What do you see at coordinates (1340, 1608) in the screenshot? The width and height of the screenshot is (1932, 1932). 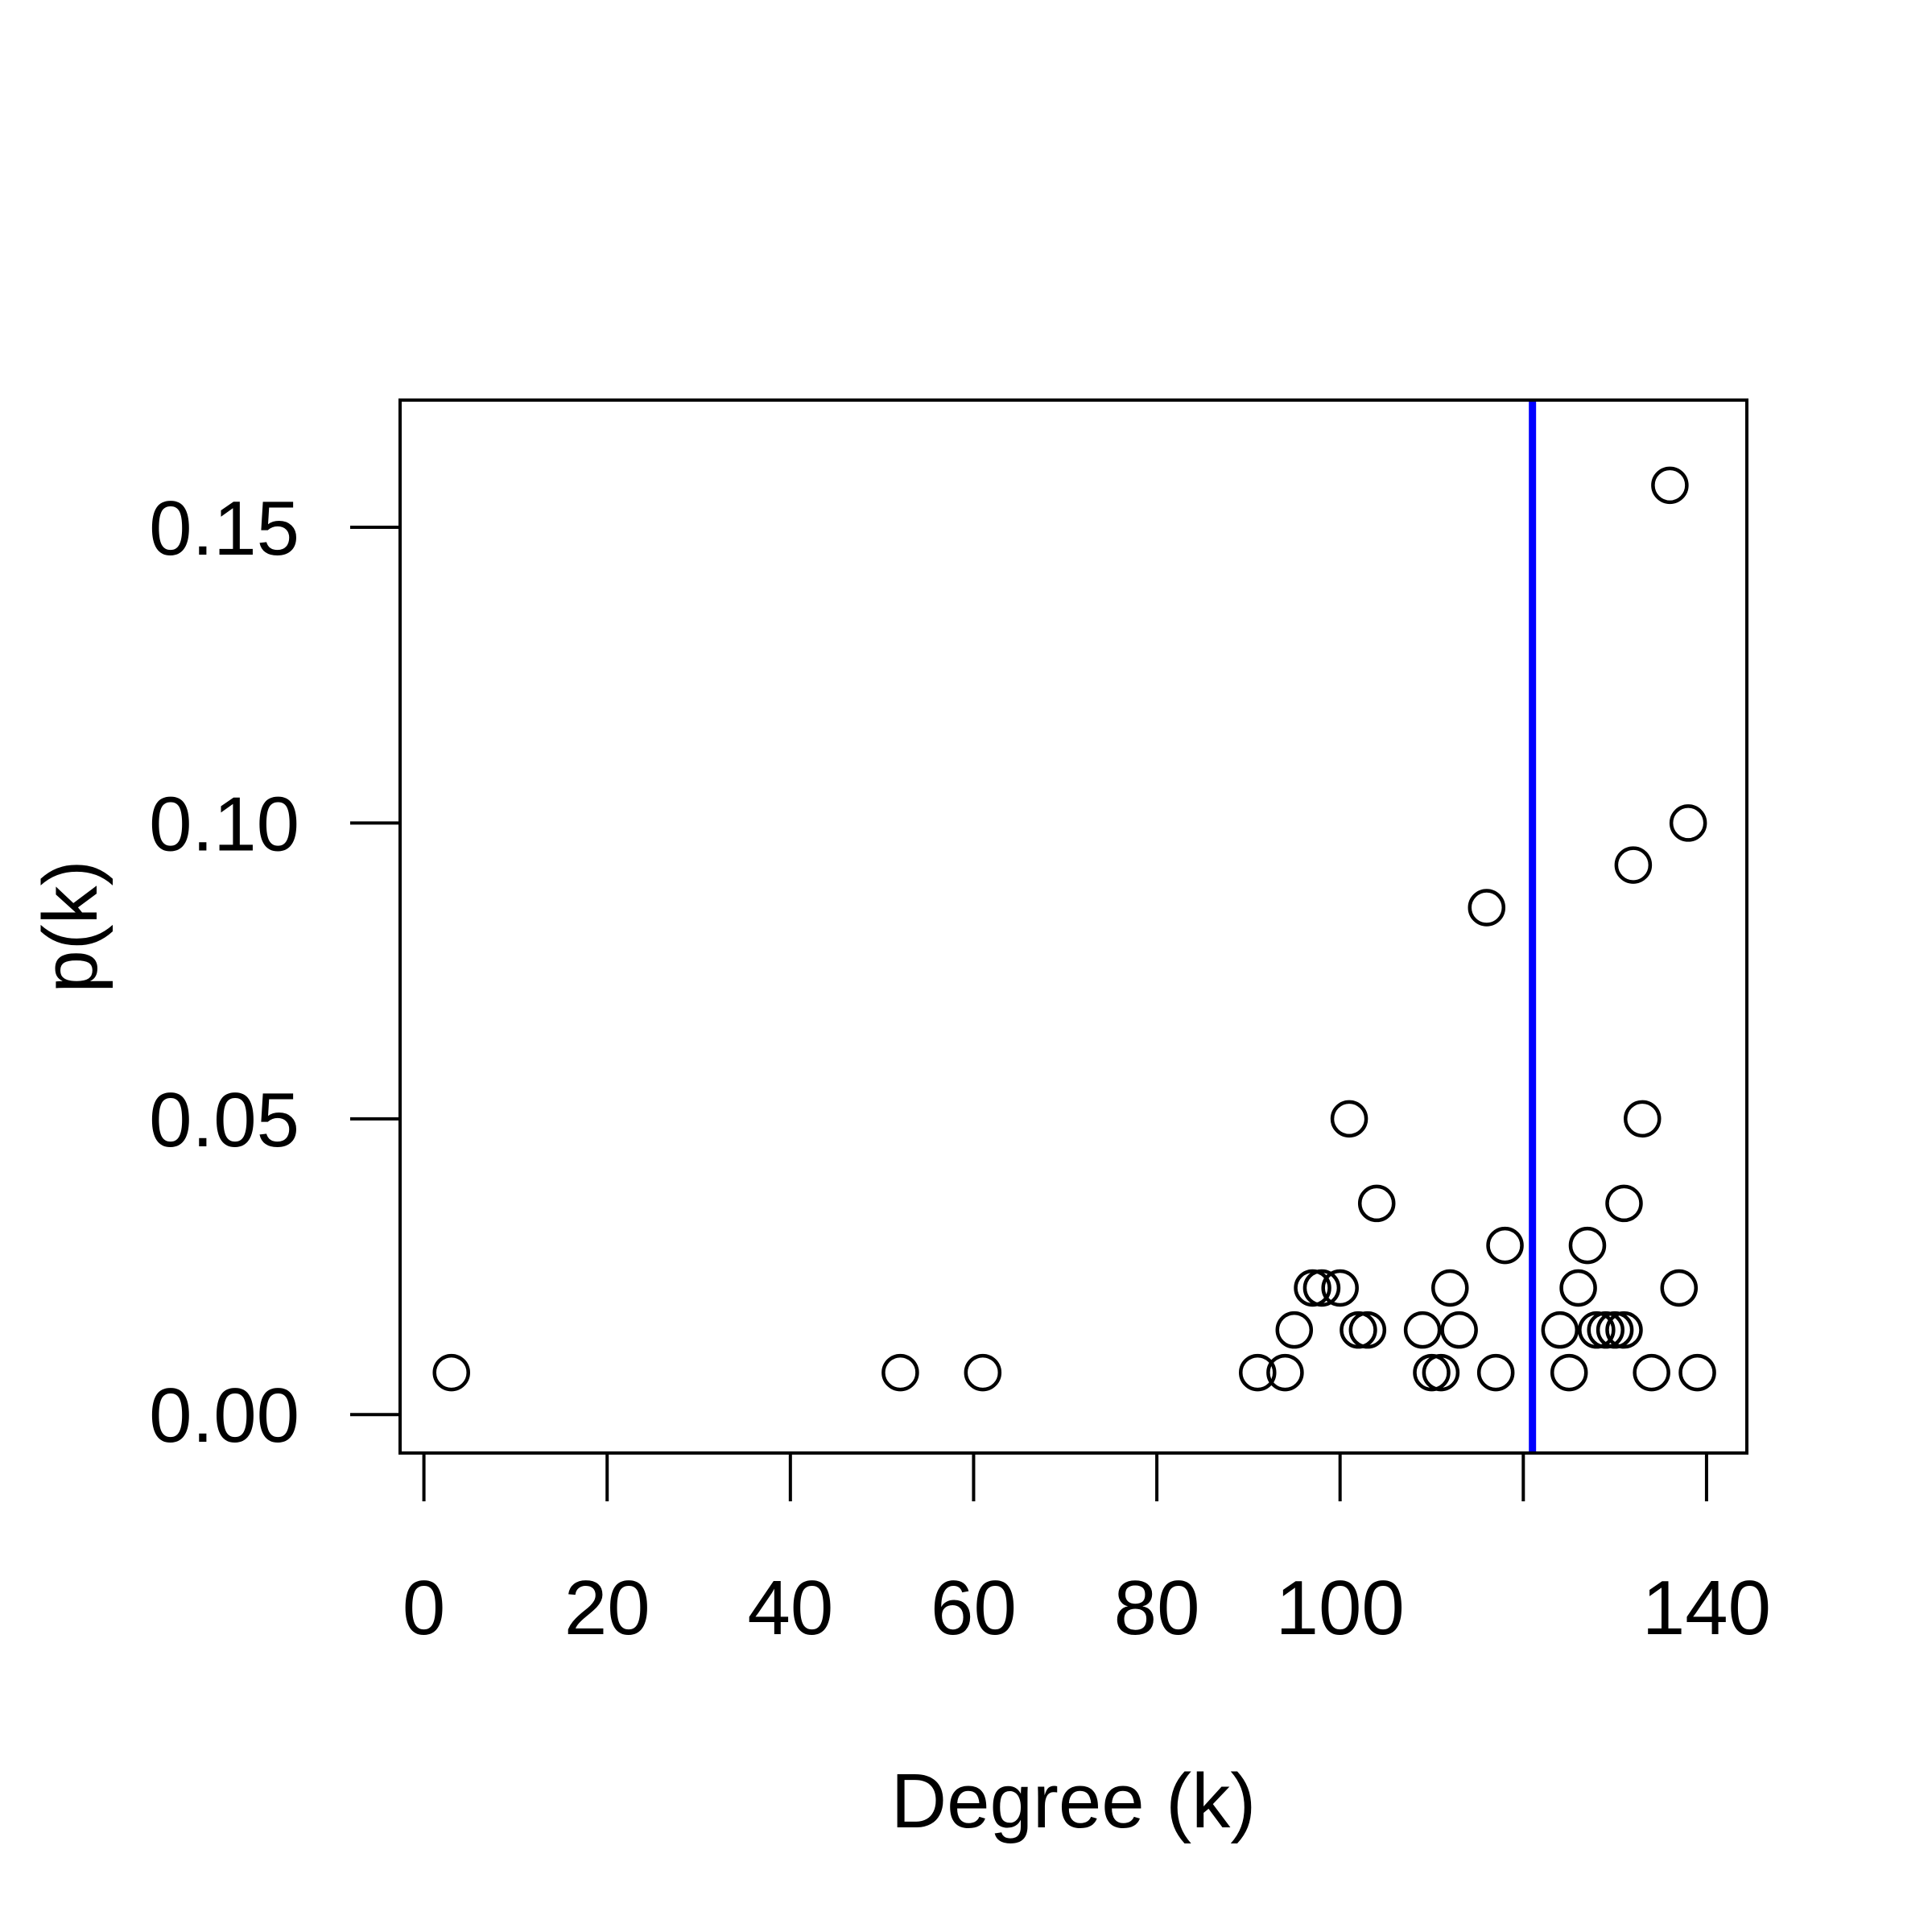 I see `x-tick-label: 100` at bounding box center [1340, 1608].